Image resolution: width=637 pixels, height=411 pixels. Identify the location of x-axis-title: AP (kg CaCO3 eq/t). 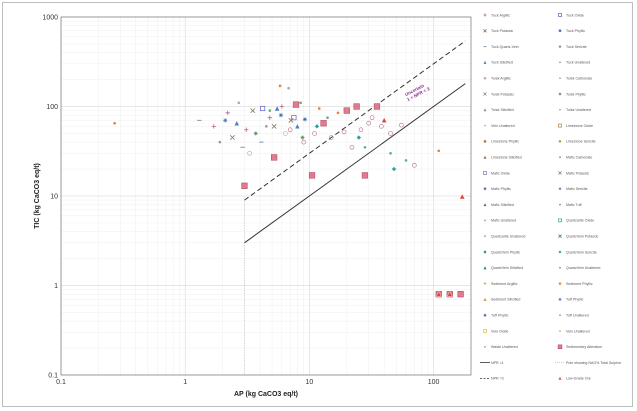
(266, 394).